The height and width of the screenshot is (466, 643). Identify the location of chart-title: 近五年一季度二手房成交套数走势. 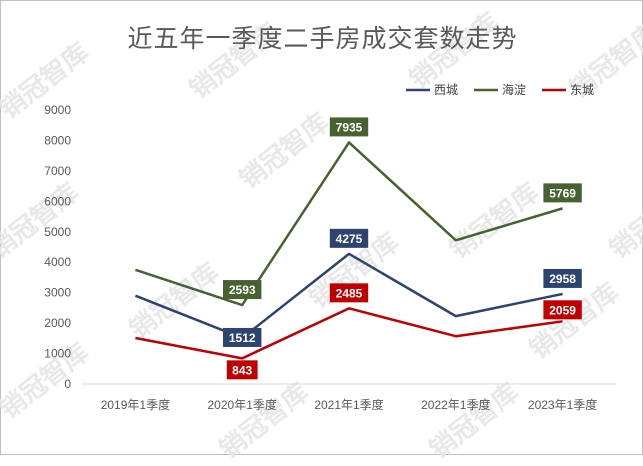
(322, 39).